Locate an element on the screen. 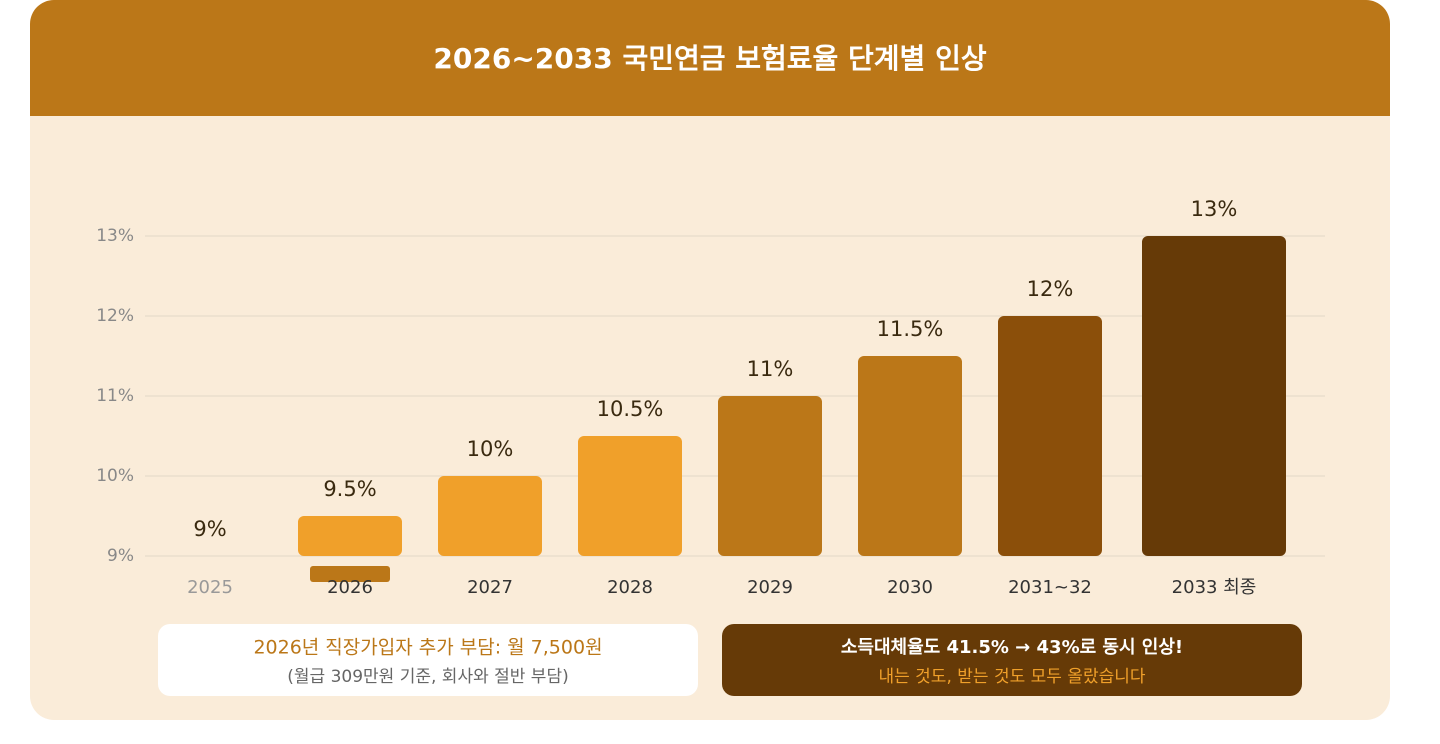 The height and width of the screenshot is (744, 1440). x-tick-label: 2033 최종 is located at coordinates (1214, 587).